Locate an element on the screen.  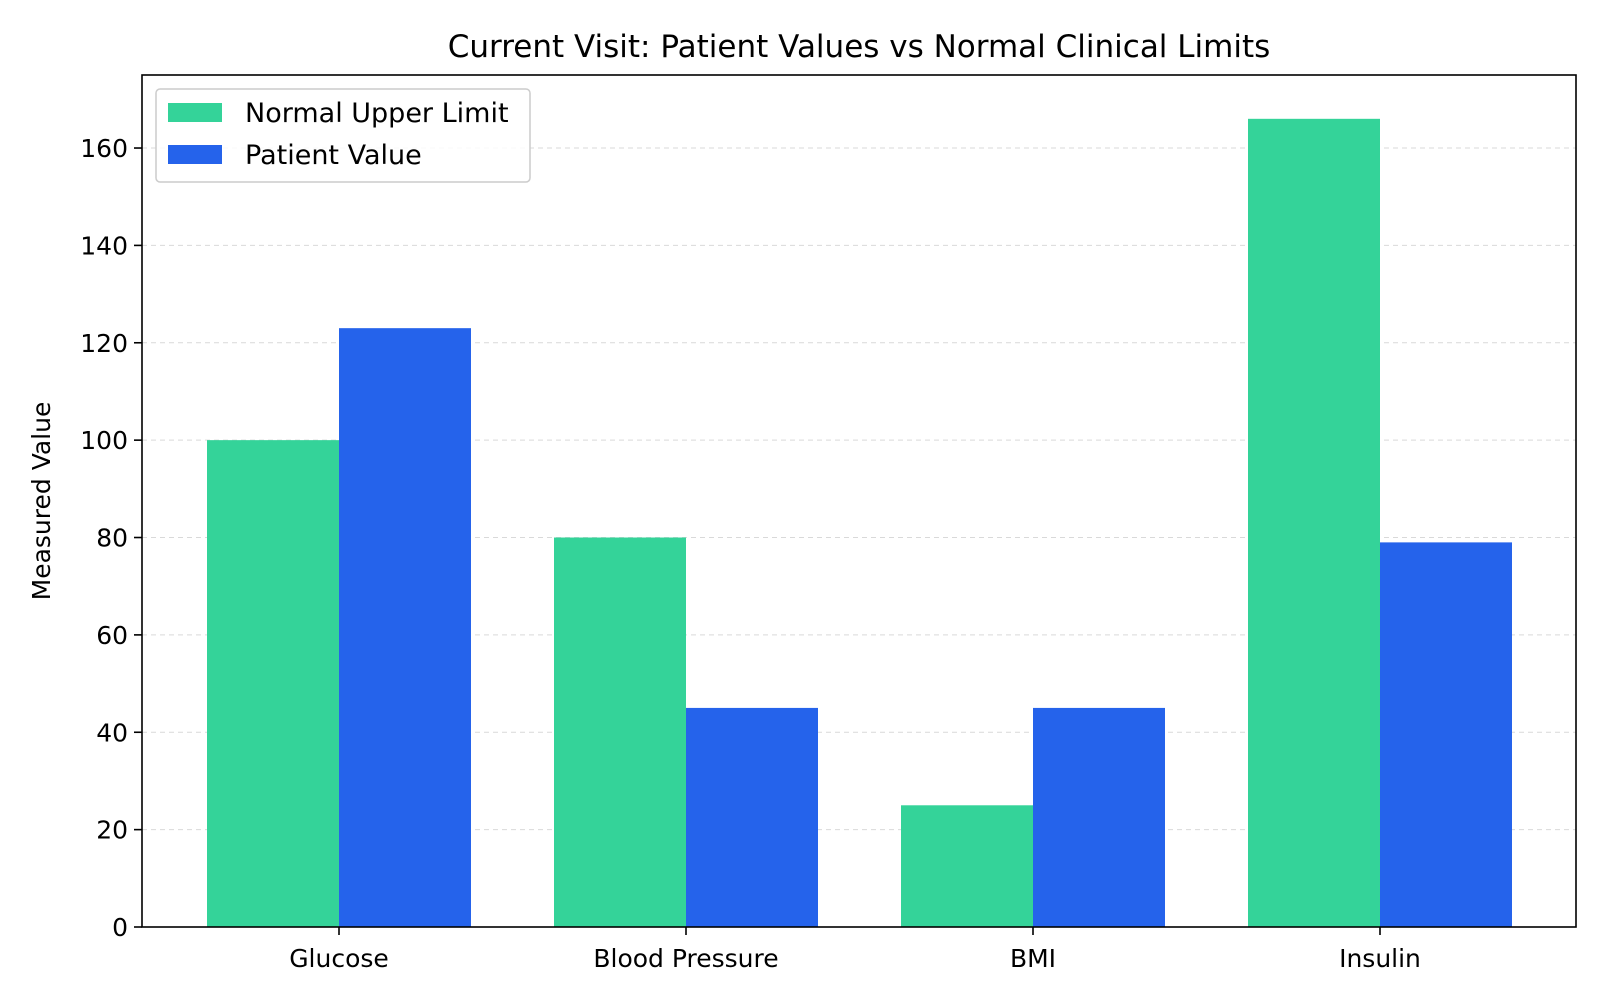
y-tick-label: 120 is located at coordinates (104, 343).